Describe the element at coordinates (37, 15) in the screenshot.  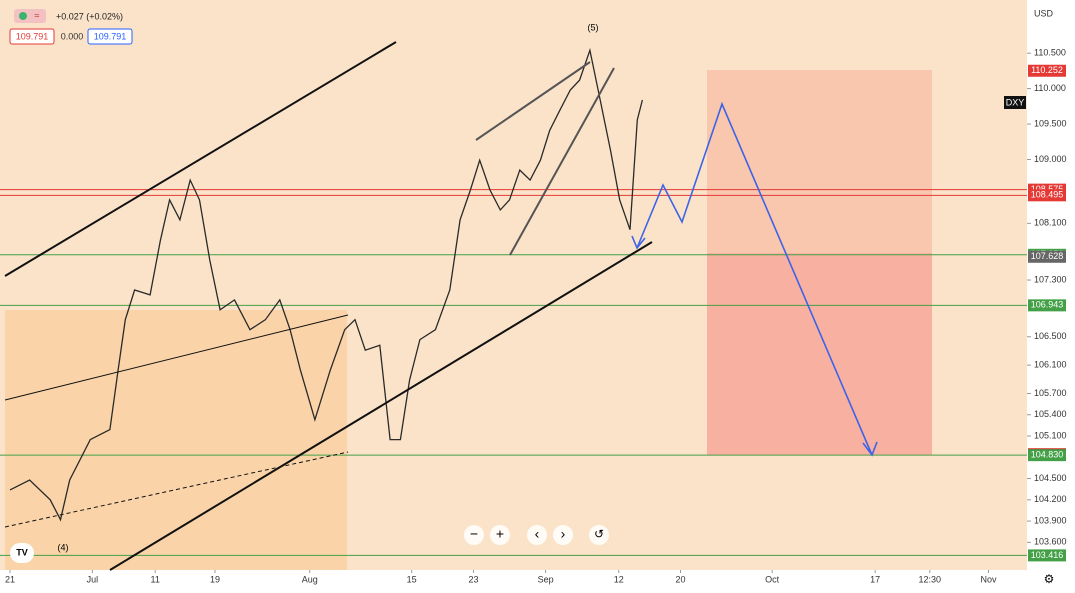
I see `symbol-icon: ≈` at that location.